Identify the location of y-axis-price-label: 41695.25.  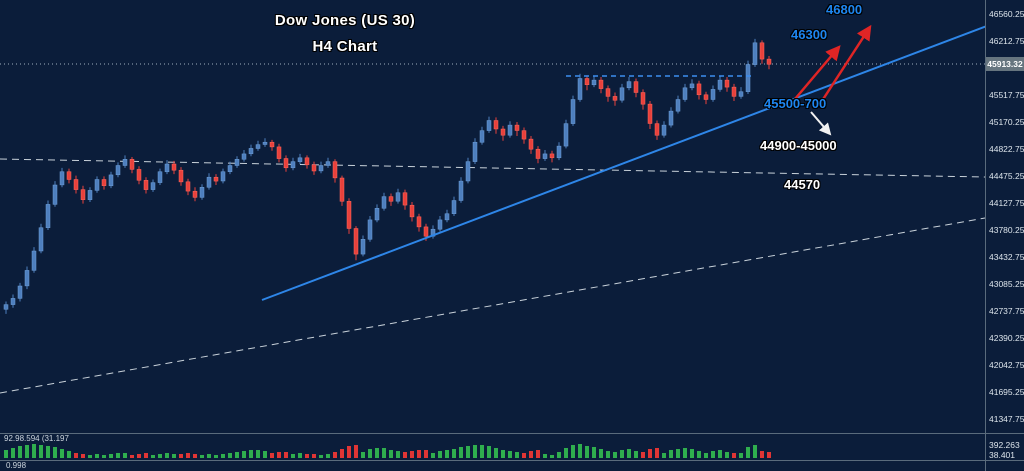
(1006, 392).